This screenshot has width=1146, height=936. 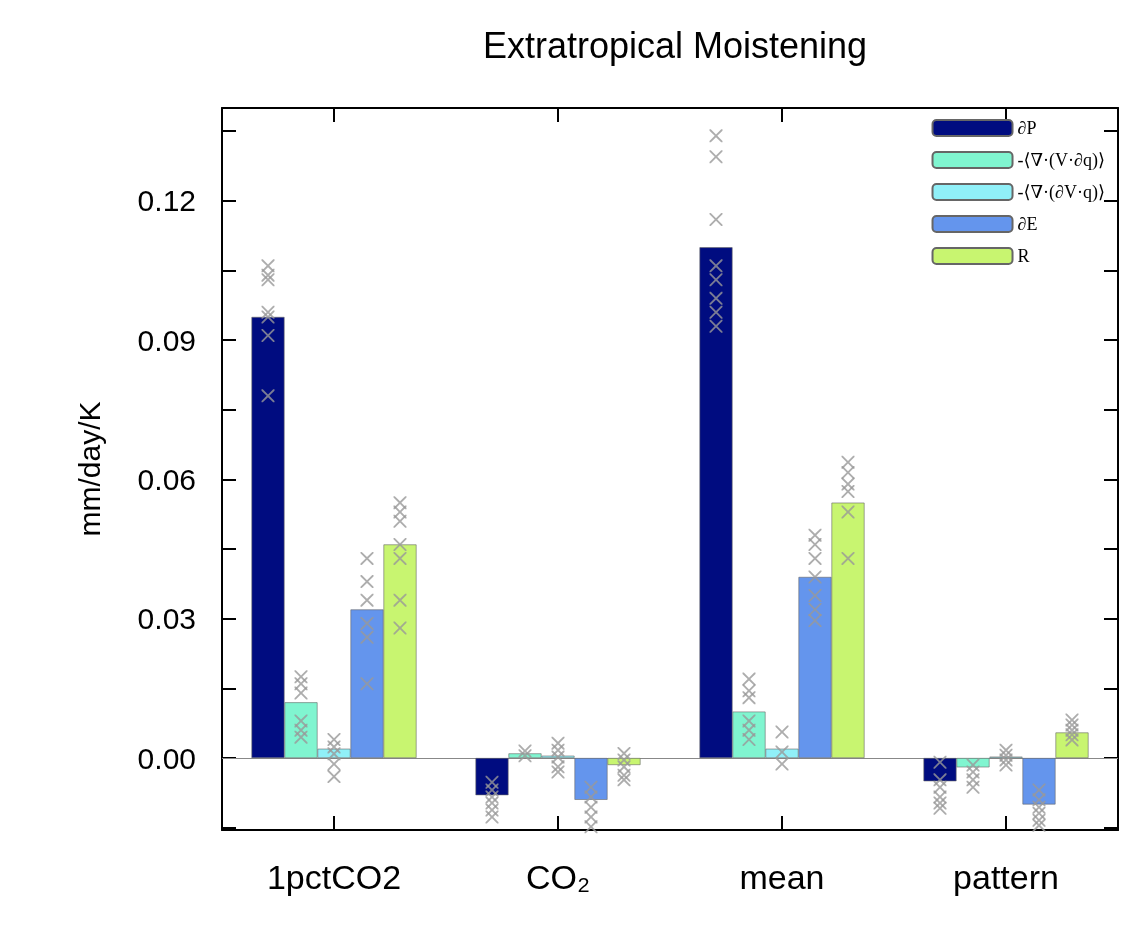 I want to click on x-tick-label: 1pctCO2, so click(x=334, y=877).